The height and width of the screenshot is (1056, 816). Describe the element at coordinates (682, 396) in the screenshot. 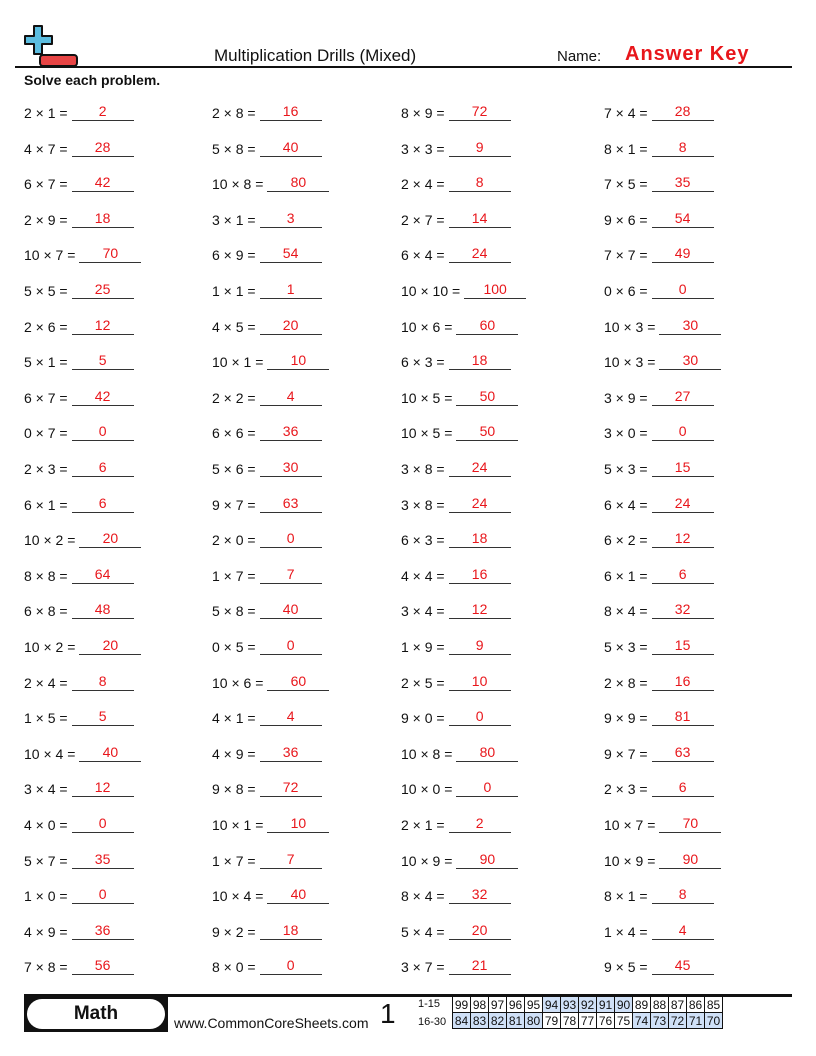

I see `problem-answer: 27` at that location.